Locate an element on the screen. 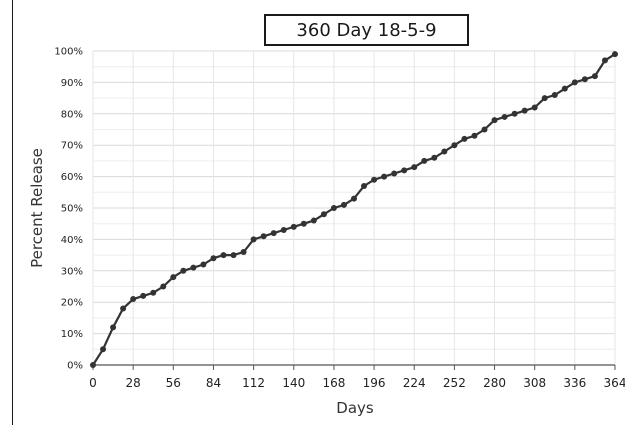 Image resolution: width=626 pixels, height=425 pixels. y-tick-label: 20% is located at coordinates (72, 303).